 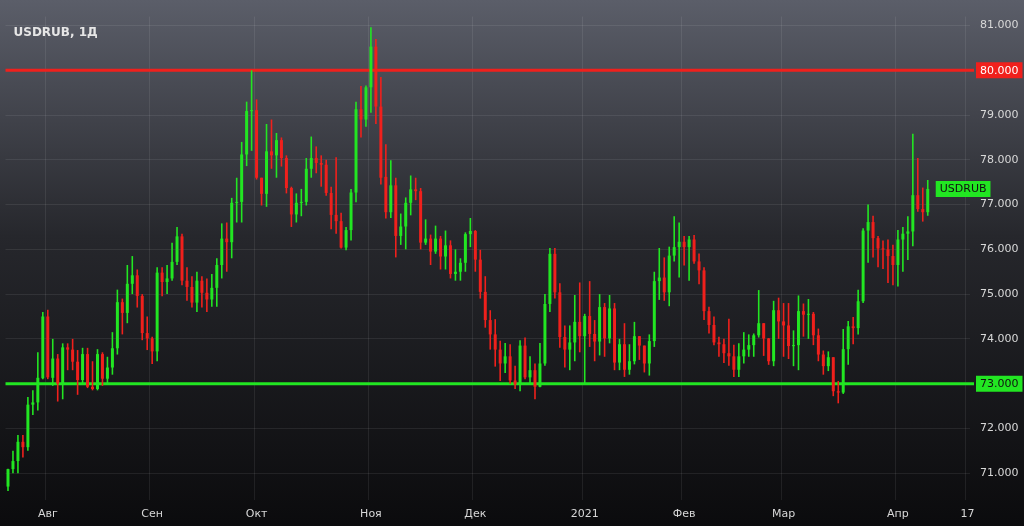 What do you see at coordinates (999, 249) in the screenshot?
I see `y-tick-label: 76.000` at bounding box center [999, 249].